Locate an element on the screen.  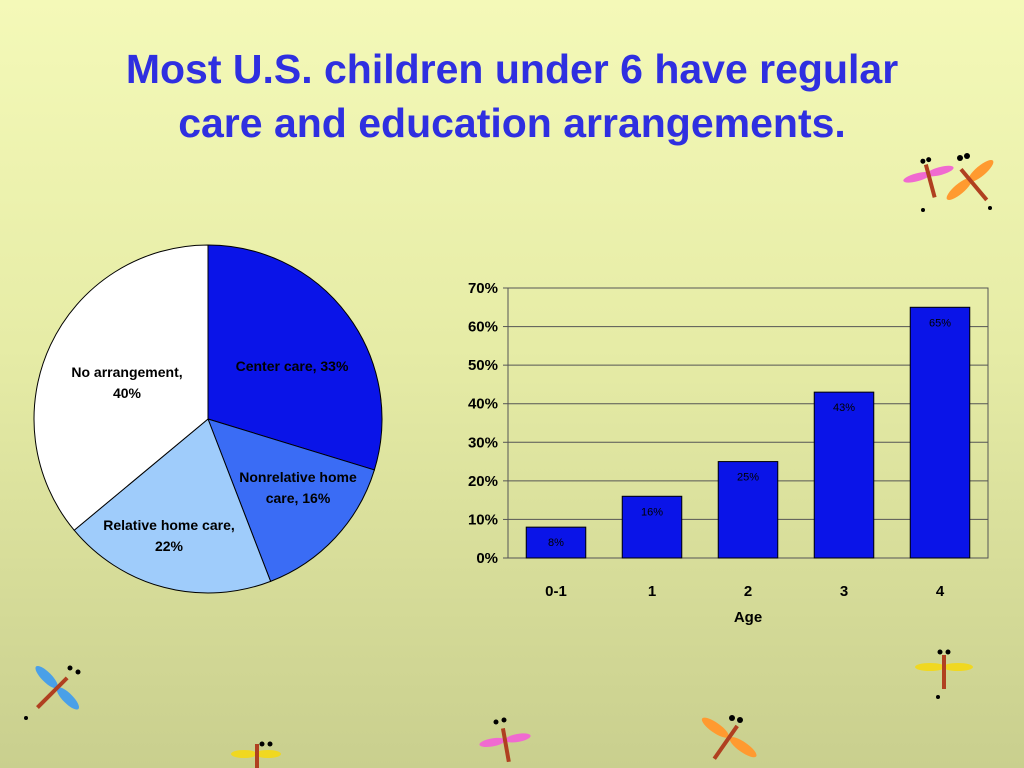
pie-slice-center-care is located at coordinates (295, 357).